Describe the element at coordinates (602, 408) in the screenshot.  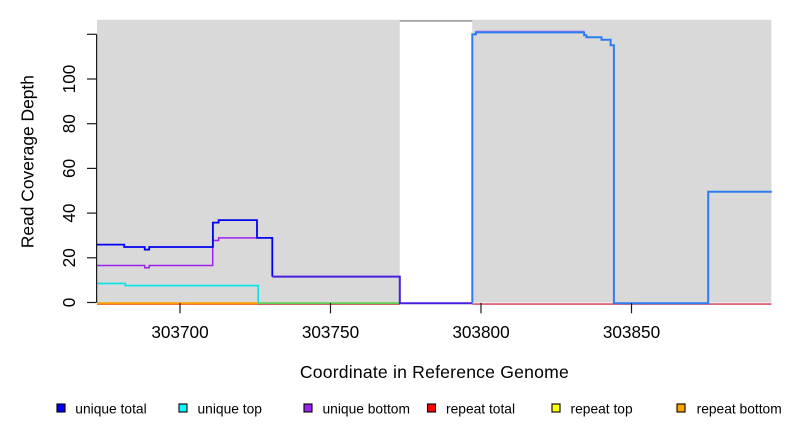
I see `svg-text: repeat top` at that location.